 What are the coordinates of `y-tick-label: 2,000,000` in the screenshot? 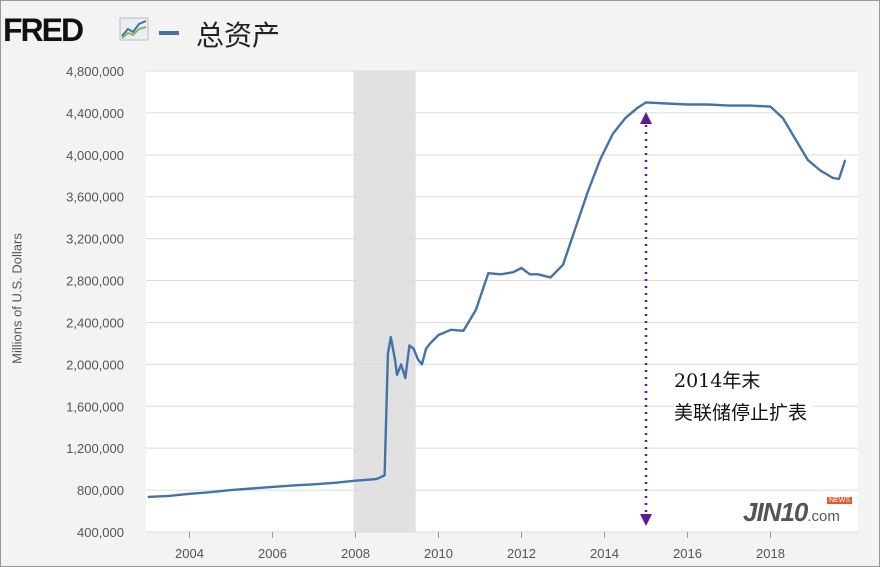 It's located at (95, 364).